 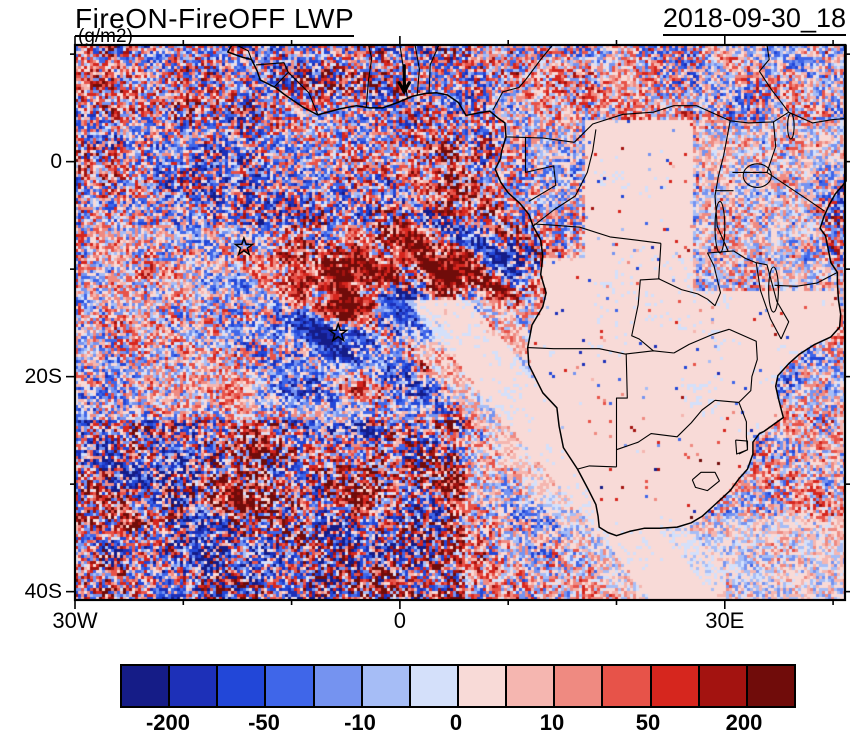 What do you see at coordinates (400, 620) in the screenshot?
I see `x-axis-label: 0` at bounding box center [400, 620].